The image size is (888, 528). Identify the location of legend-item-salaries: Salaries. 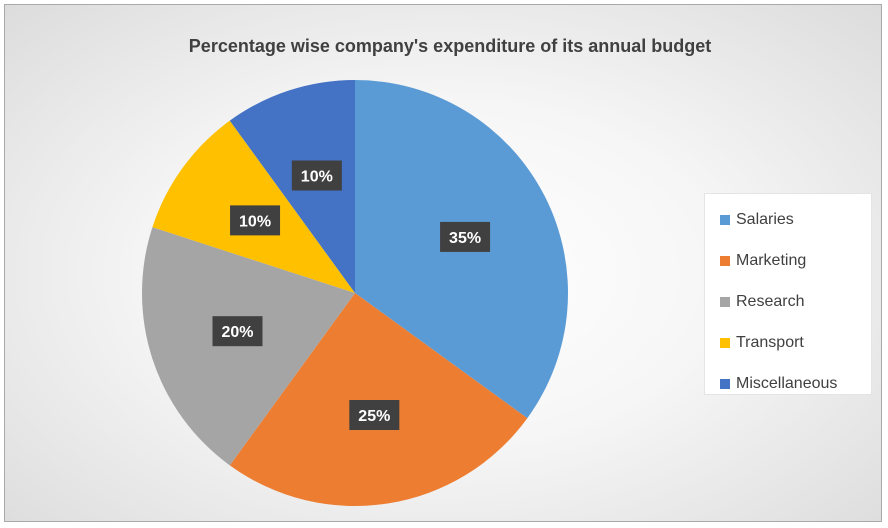
(788, 219).